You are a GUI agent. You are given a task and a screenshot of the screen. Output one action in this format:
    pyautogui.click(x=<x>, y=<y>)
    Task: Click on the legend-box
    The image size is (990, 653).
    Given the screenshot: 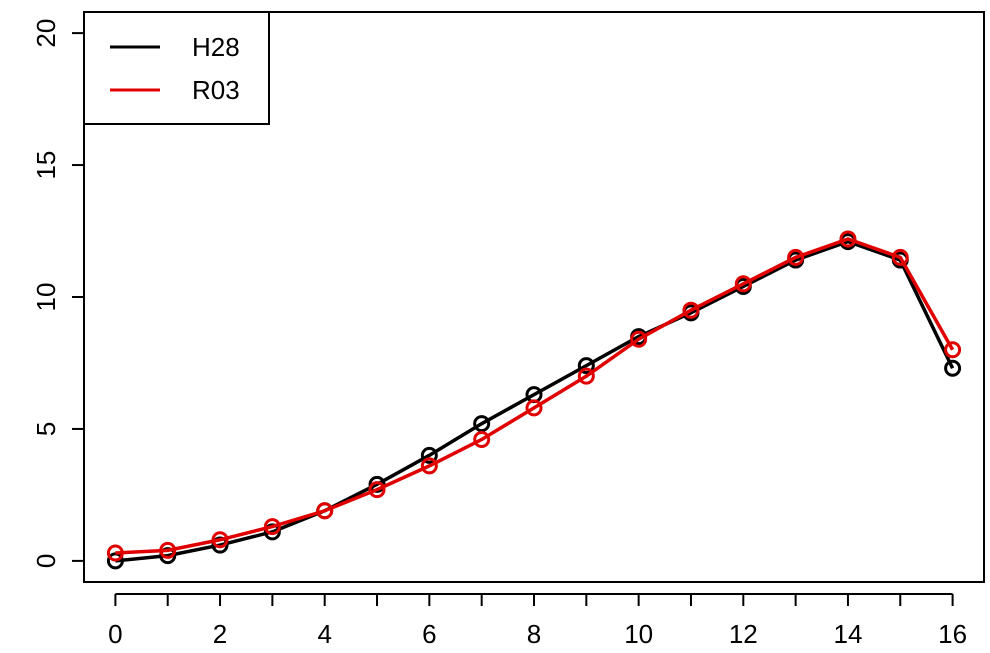 What is the action you would take?
    pyautogui.click(x=176, y=68)
    